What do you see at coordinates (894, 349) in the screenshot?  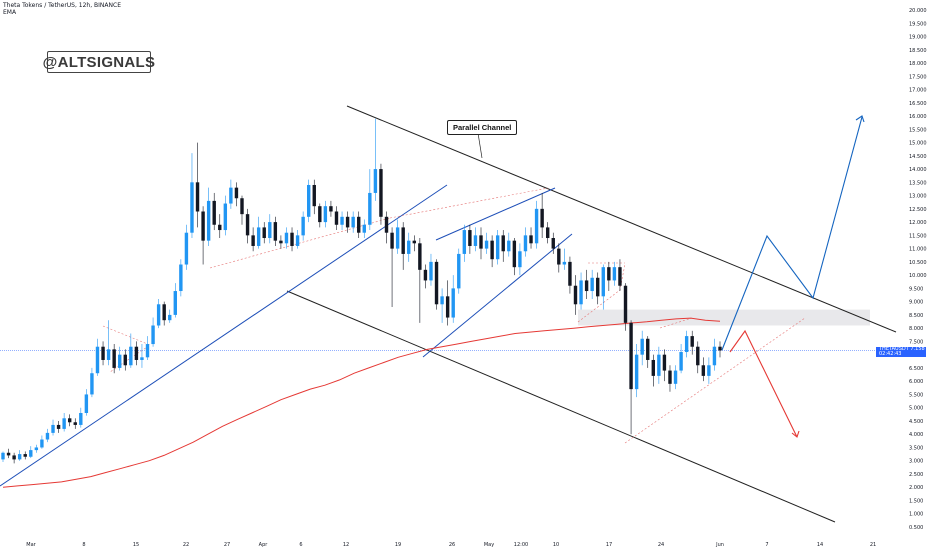 I see `price-tag-symbol: THETAUSDT` at bounding box center [894, 349].